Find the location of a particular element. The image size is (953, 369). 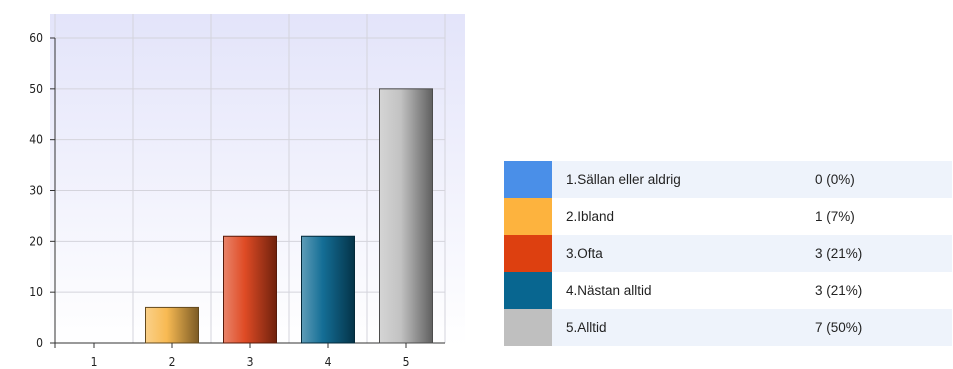

legend-label: 3.Ofta is located at coordinates (676, 253).